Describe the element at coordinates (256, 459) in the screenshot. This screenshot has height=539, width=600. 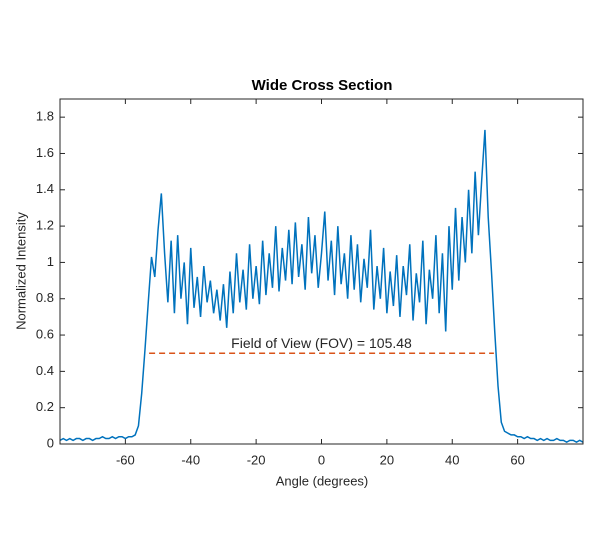
I see `x-tick-label: -20` at that location.